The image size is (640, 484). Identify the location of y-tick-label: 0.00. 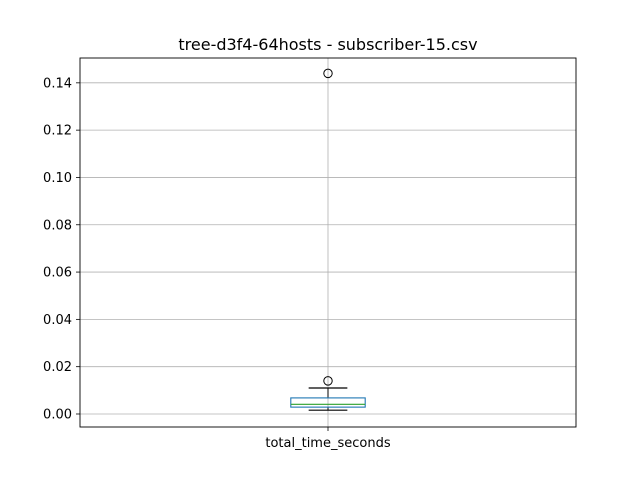
(57, 414).